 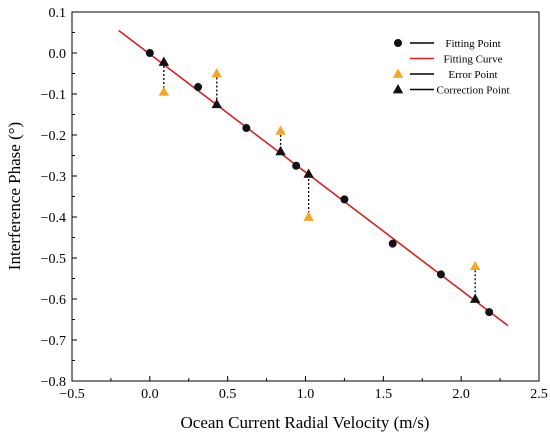 What do you see at coordinates (71, 394) in the screenshot?
I see `x-tick-label: −0.5` at bounding box center [71, 394].